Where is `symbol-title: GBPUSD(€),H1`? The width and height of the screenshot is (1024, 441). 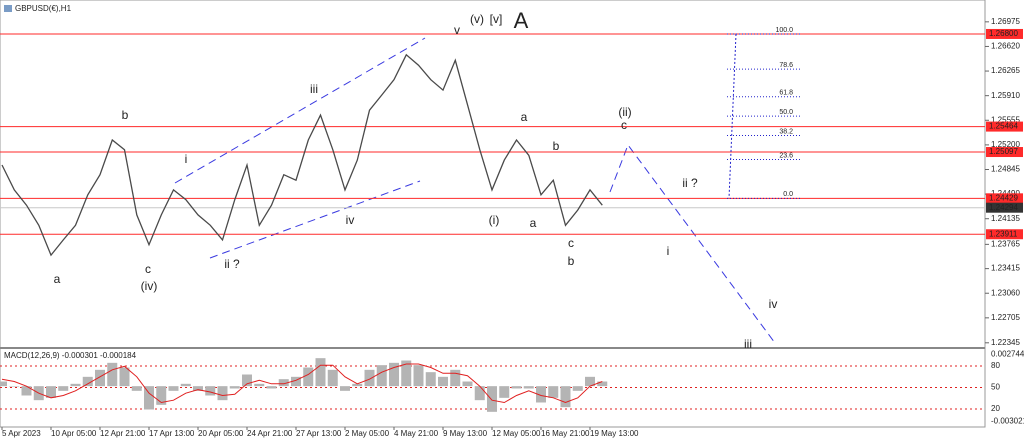
symbol-title: GBPUSD(€),H1 is located at coordinates (43, 8).